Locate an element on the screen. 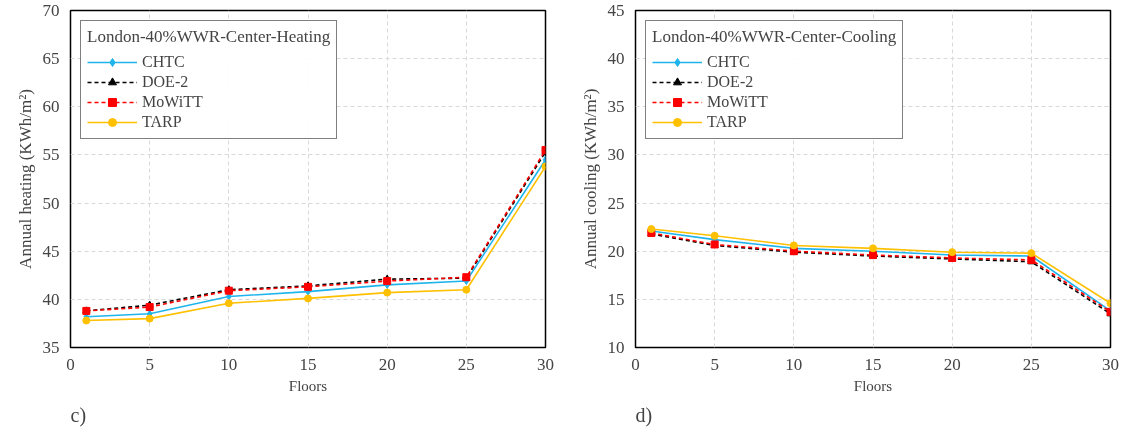 The width and height of the screenshot is (1143, 434). y-tick-label: 25 is located at coordinates (616, 203).